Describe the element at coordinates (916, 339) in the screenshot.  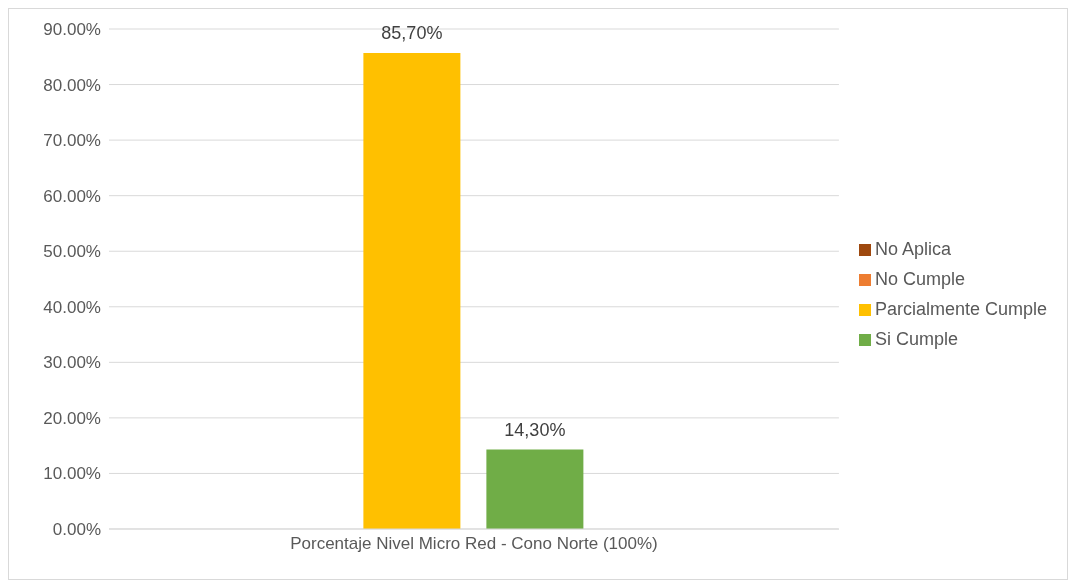
I see `legend-label: Si Cumple` at that location.